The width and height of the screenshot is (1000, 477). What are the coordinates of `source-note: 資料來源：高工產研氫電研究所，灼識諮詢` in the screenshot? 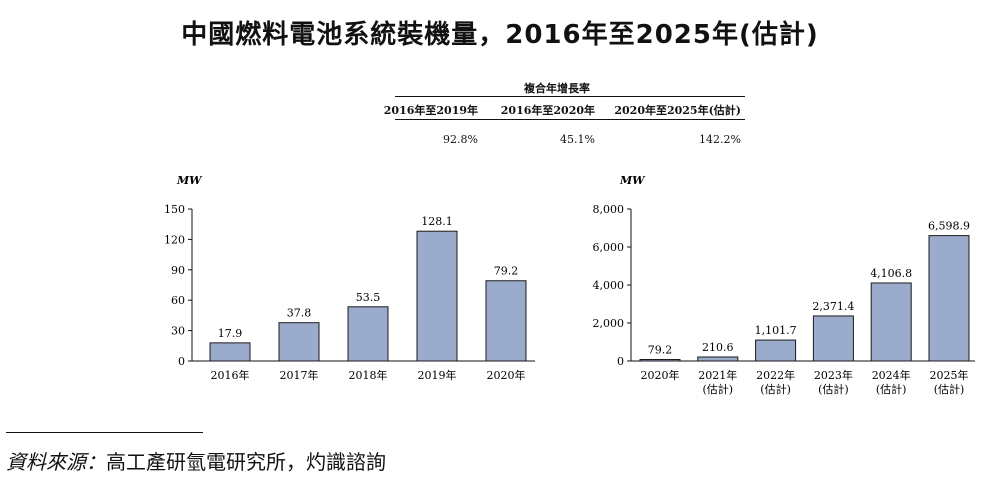 It's located at (196, 460).